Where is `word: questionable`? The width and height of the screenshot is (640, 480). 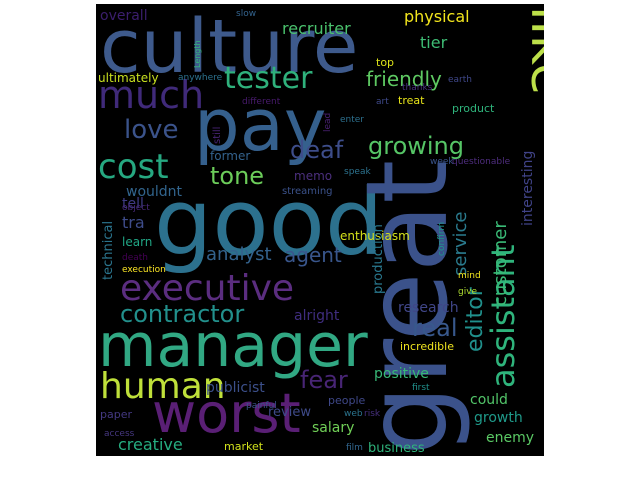 word: questionable is located at coordinates (481, 162).